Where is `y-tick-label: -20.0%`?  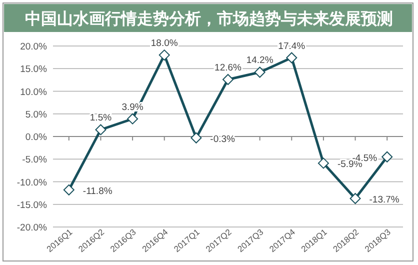 y-tick-label: -20.0% is located at coordinates (32, 228).